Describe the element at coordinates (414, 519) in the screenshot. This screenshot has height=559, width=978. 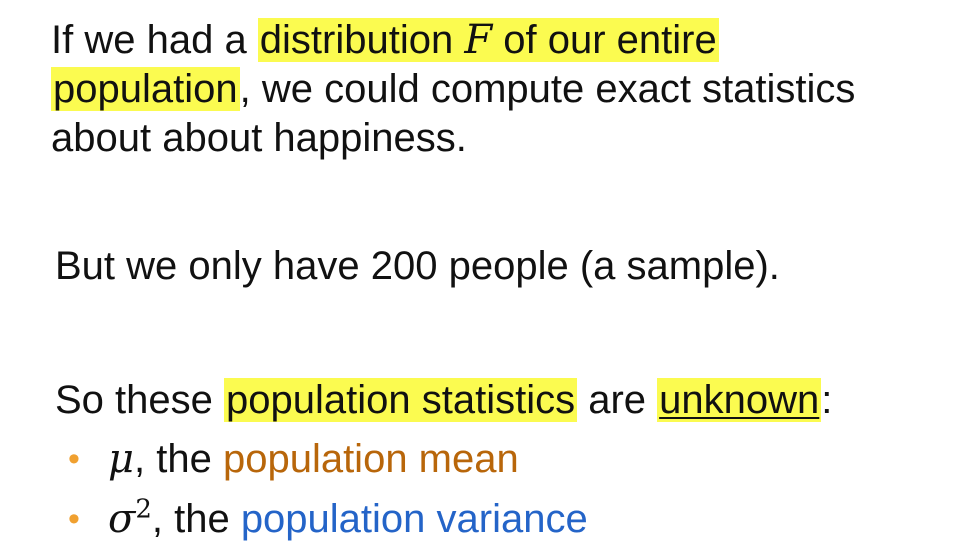
I see `label-population-variance: population variance` at that location.